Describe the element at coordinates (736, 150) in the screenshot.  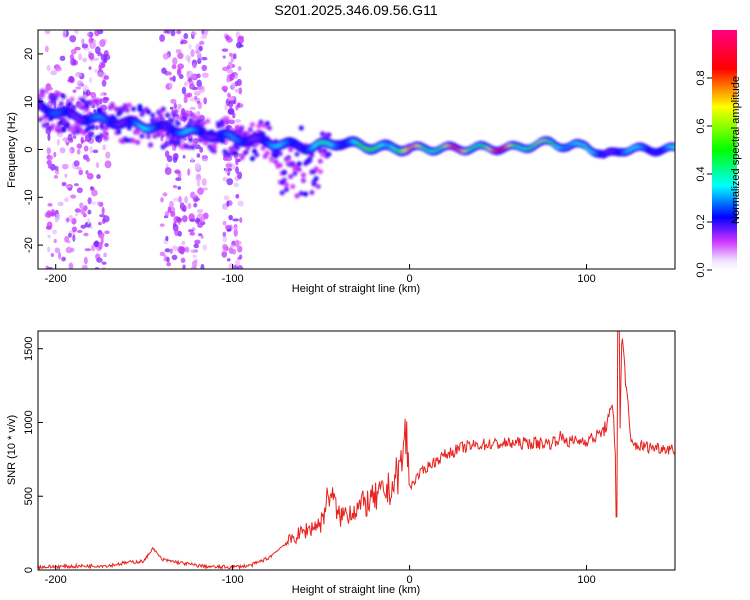
I see `colorbar-label: Normalized spectral amplitude` at that location.